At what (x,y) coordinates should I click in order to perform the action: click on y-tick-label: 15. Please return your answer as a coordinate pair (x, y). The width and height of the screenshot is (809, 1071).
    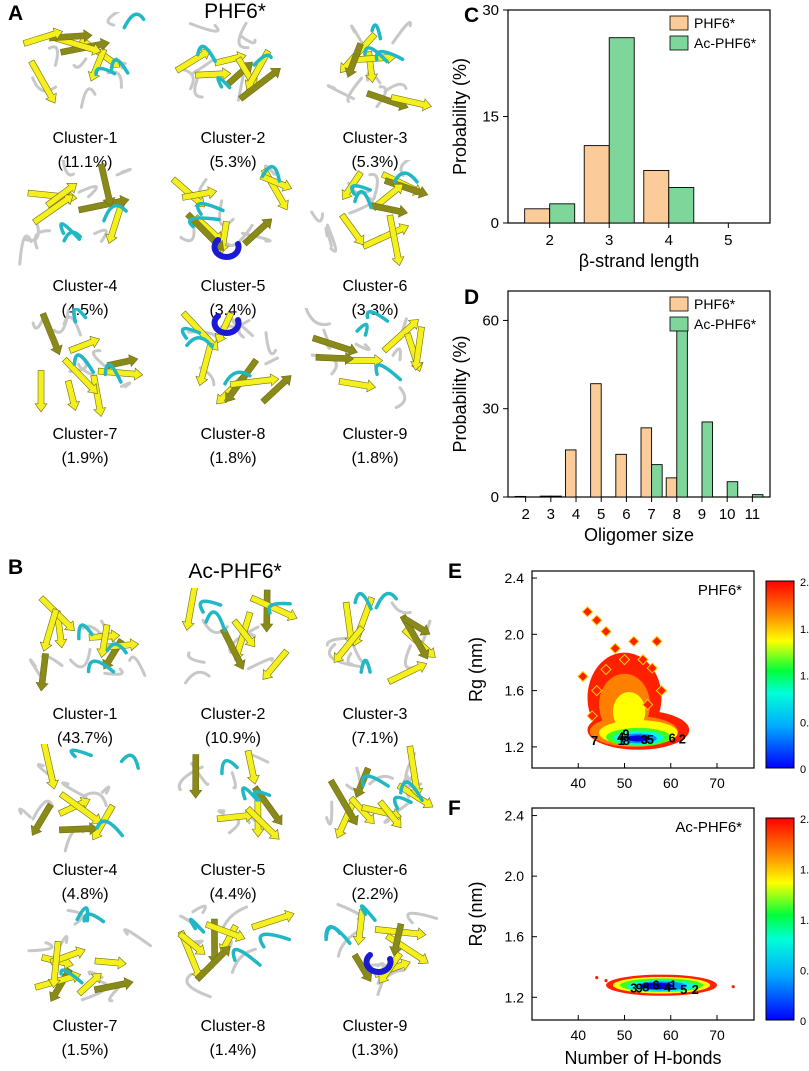
    Looking at the image, I should click on (490, 117).